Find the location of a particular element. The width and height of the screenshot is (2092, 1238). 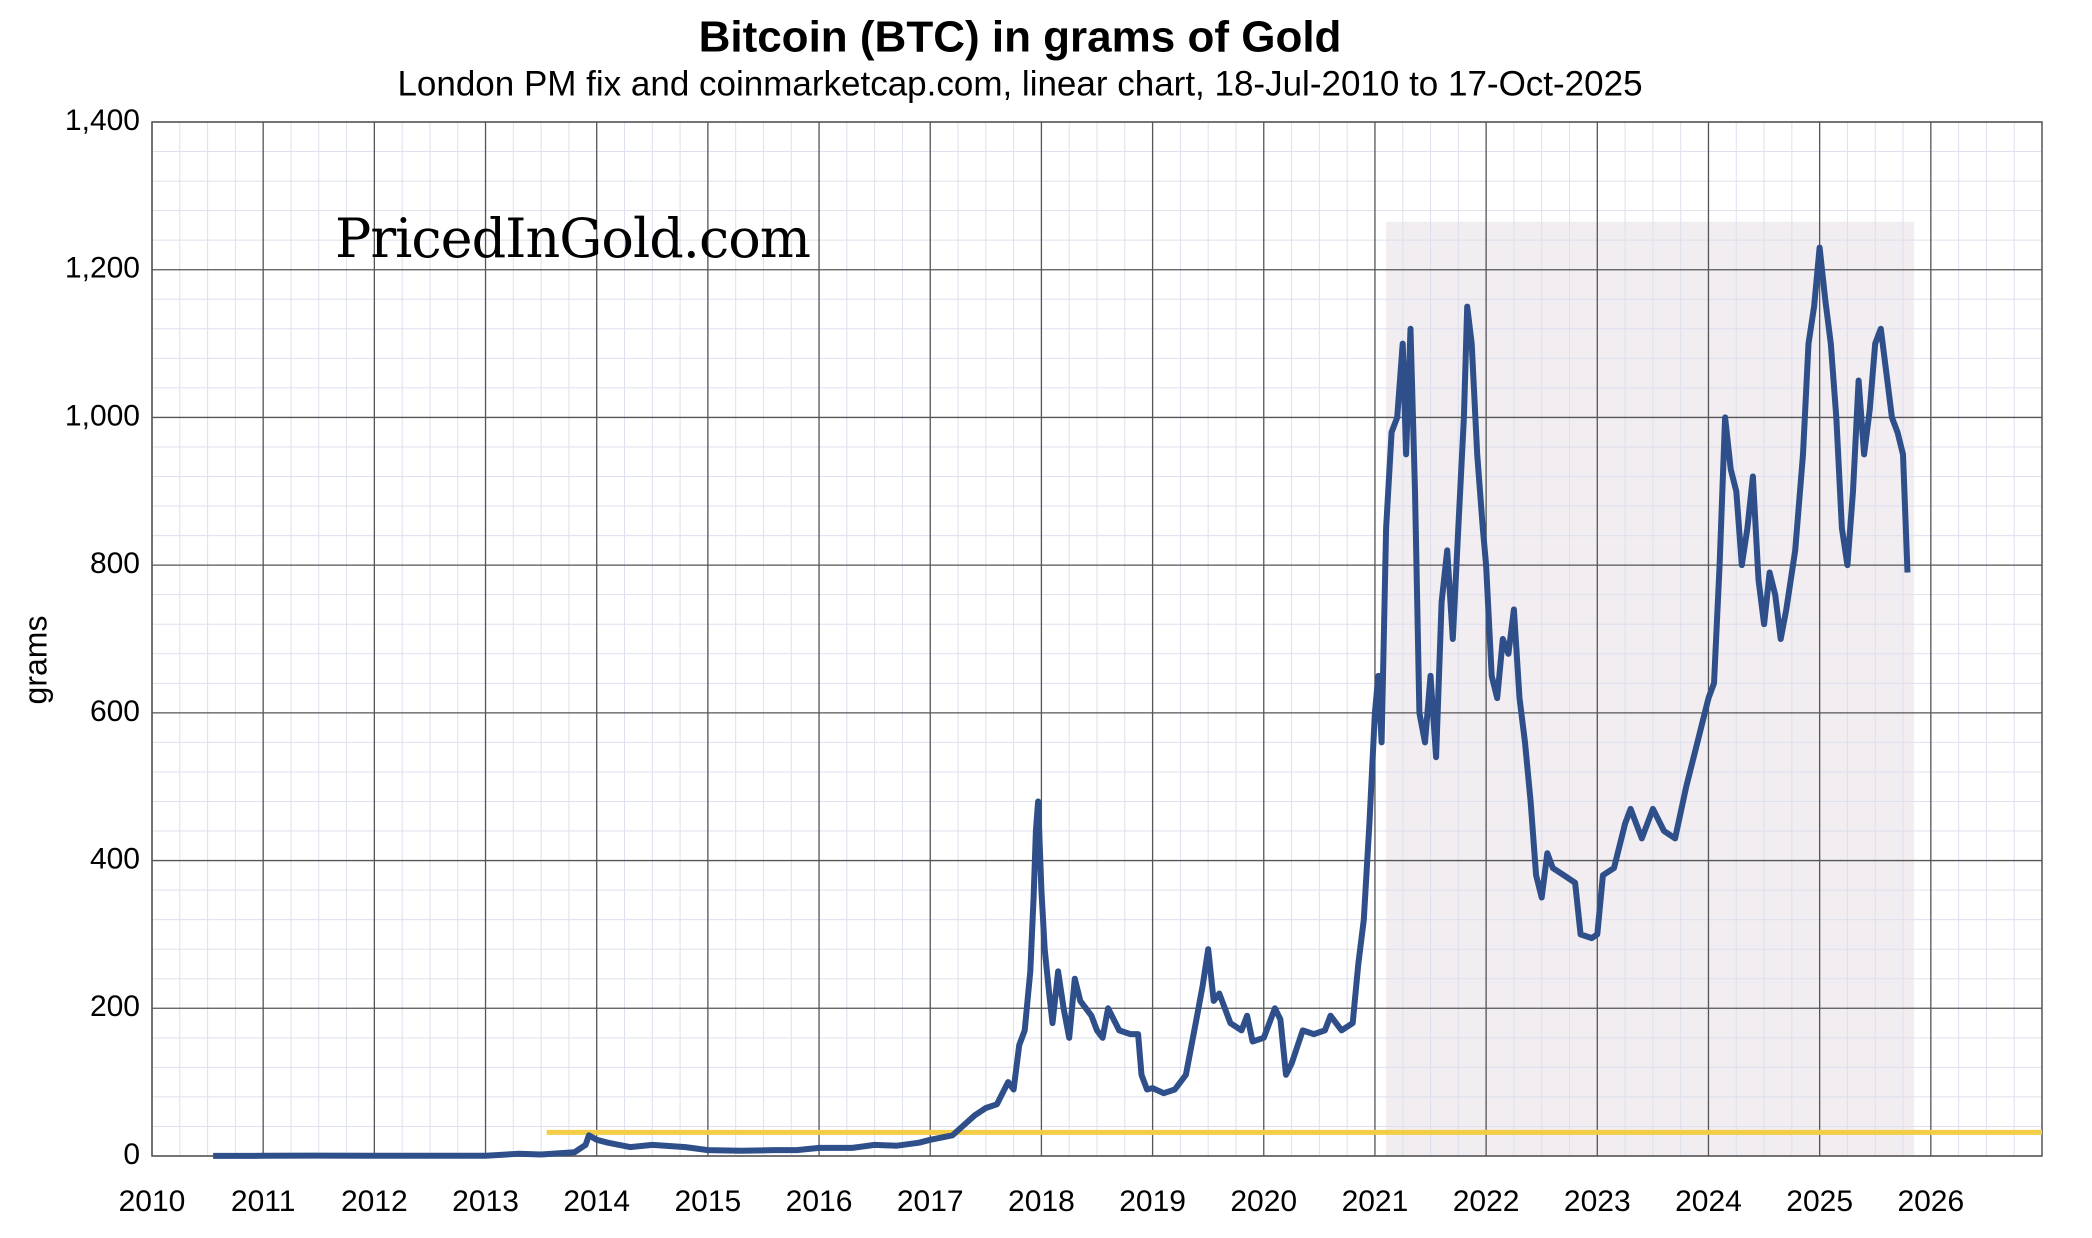

x-tick-label: 2014 is located at coordinates (596, 1201).